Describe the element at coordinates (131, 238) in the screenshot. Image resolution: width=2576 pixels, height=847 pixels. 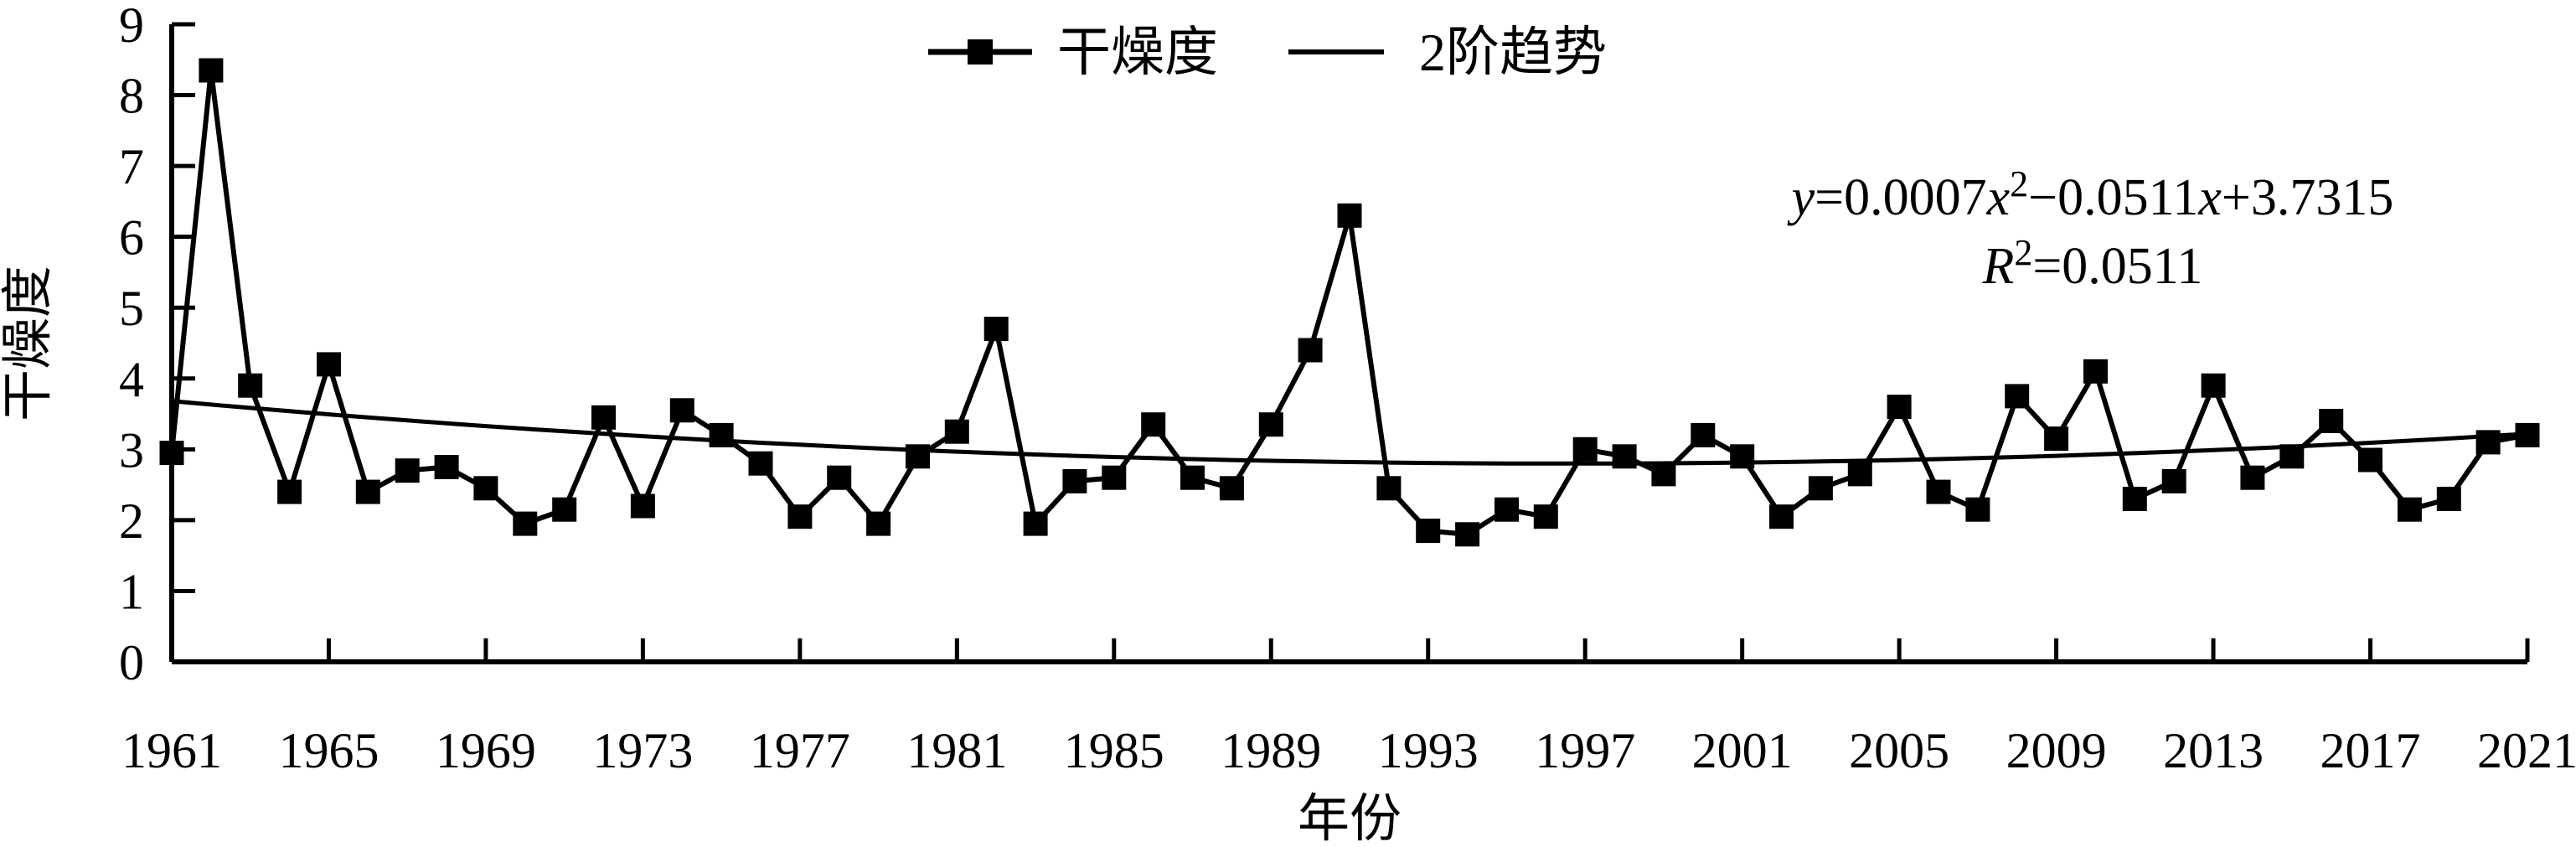
I see `y-tick-label: 6` at that location.